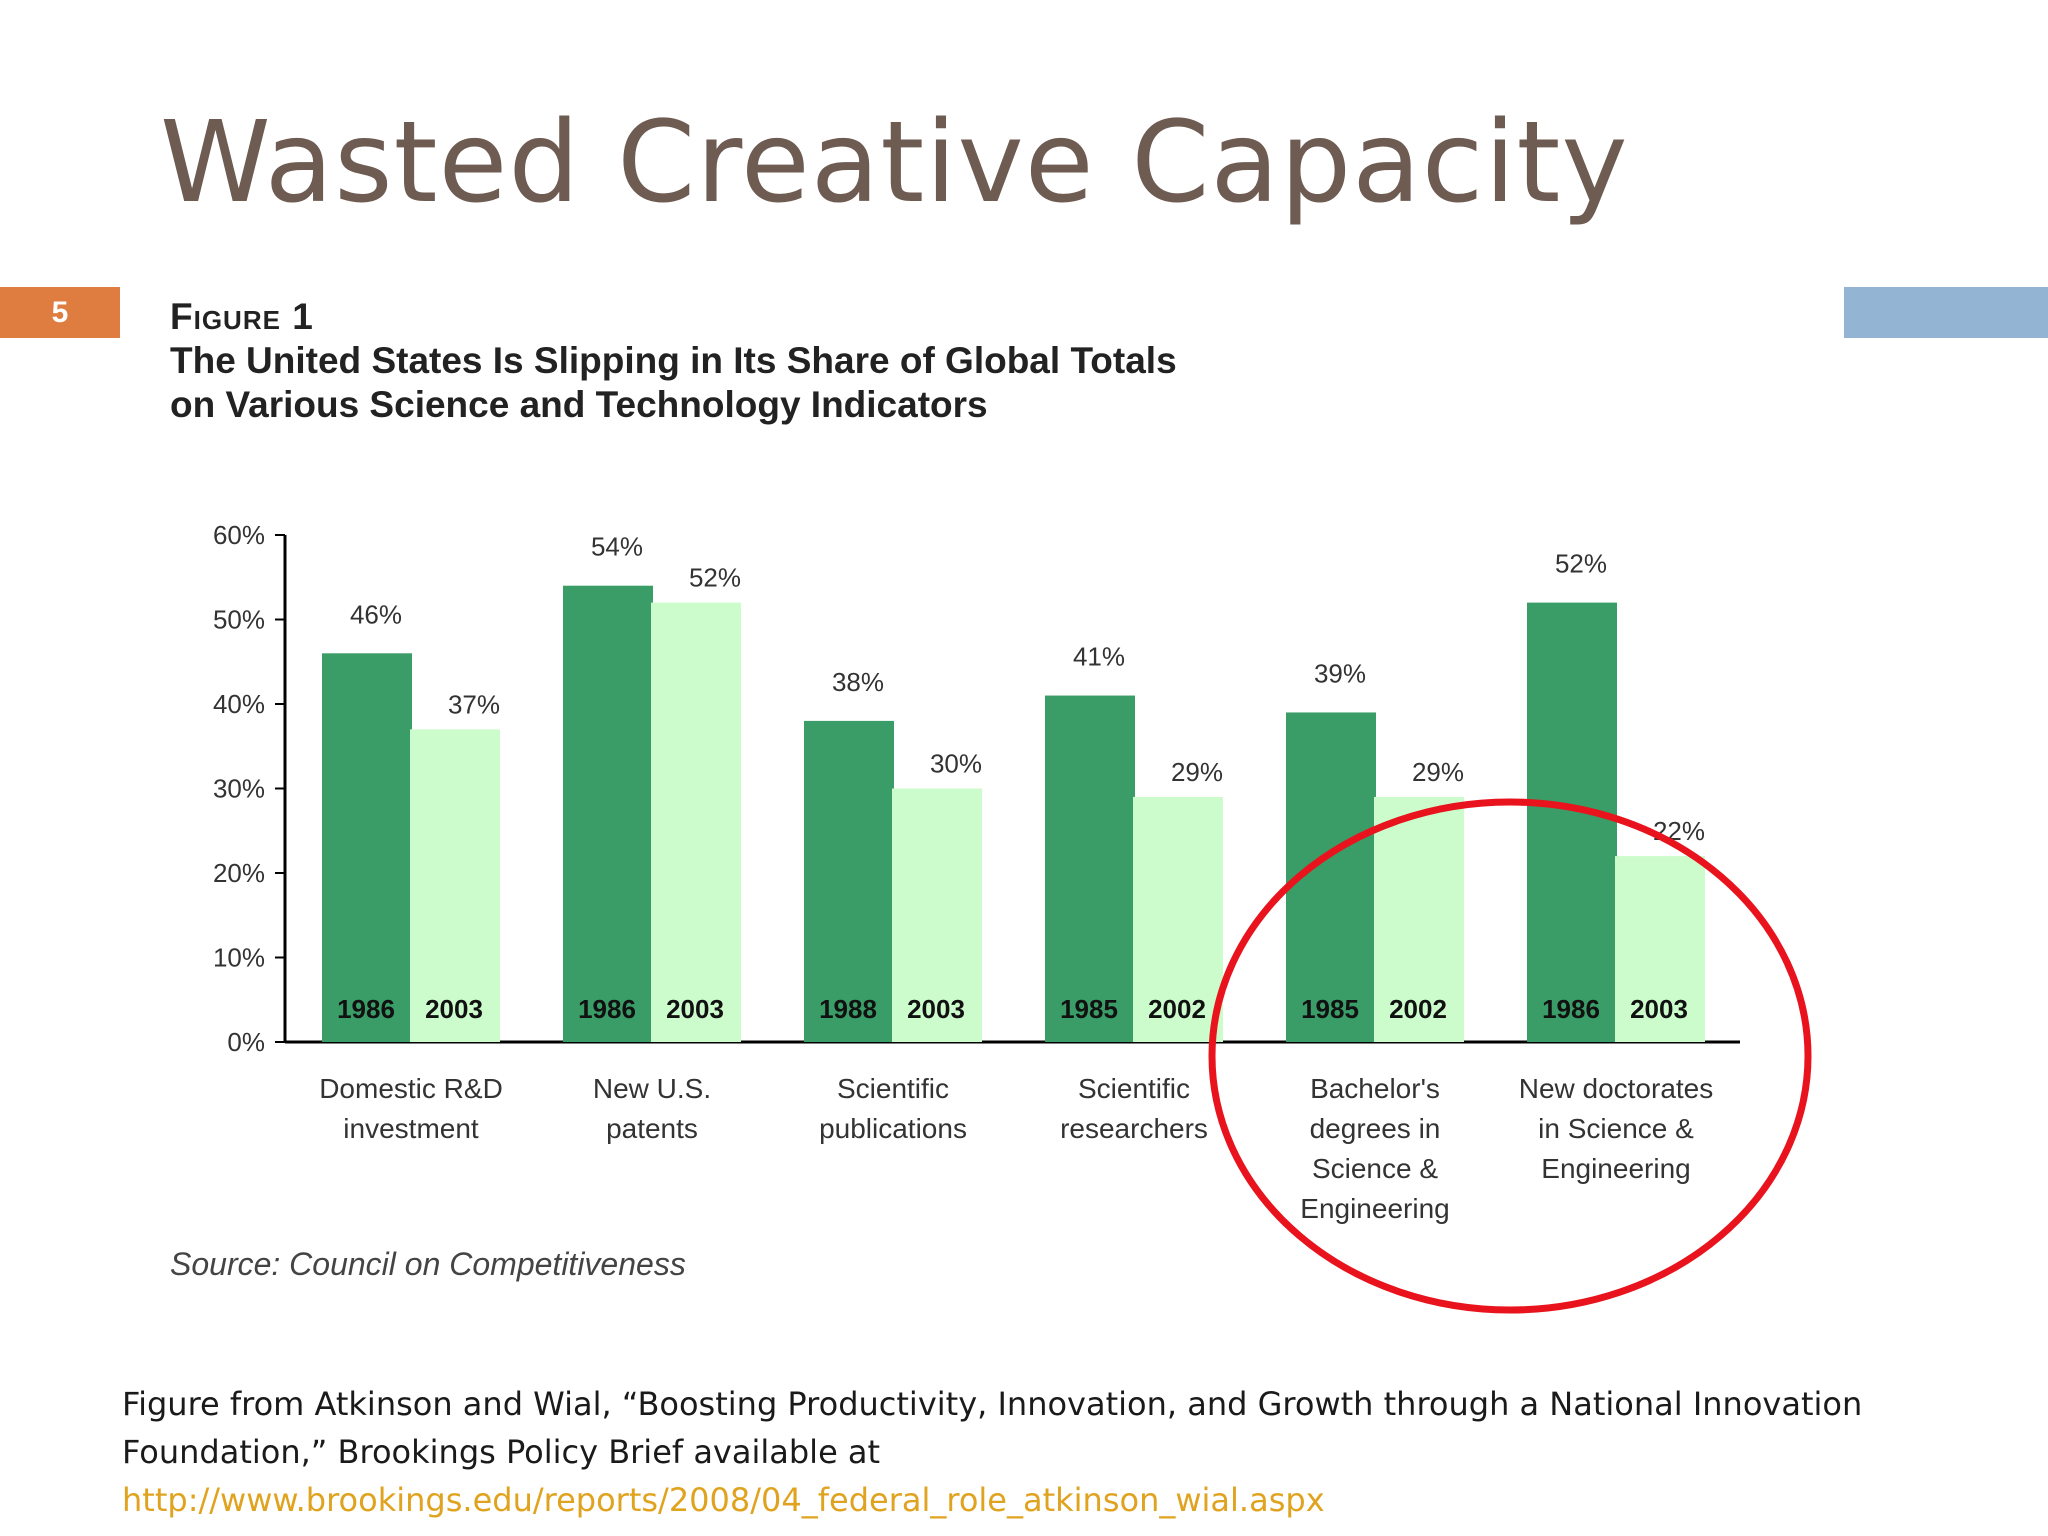 This screenshot has height=1536, width=2048. What do you see at coordinates (1375, 1168) in the screenshot?
I see `category-label: Science &` at bounding box center [1375, 1168].